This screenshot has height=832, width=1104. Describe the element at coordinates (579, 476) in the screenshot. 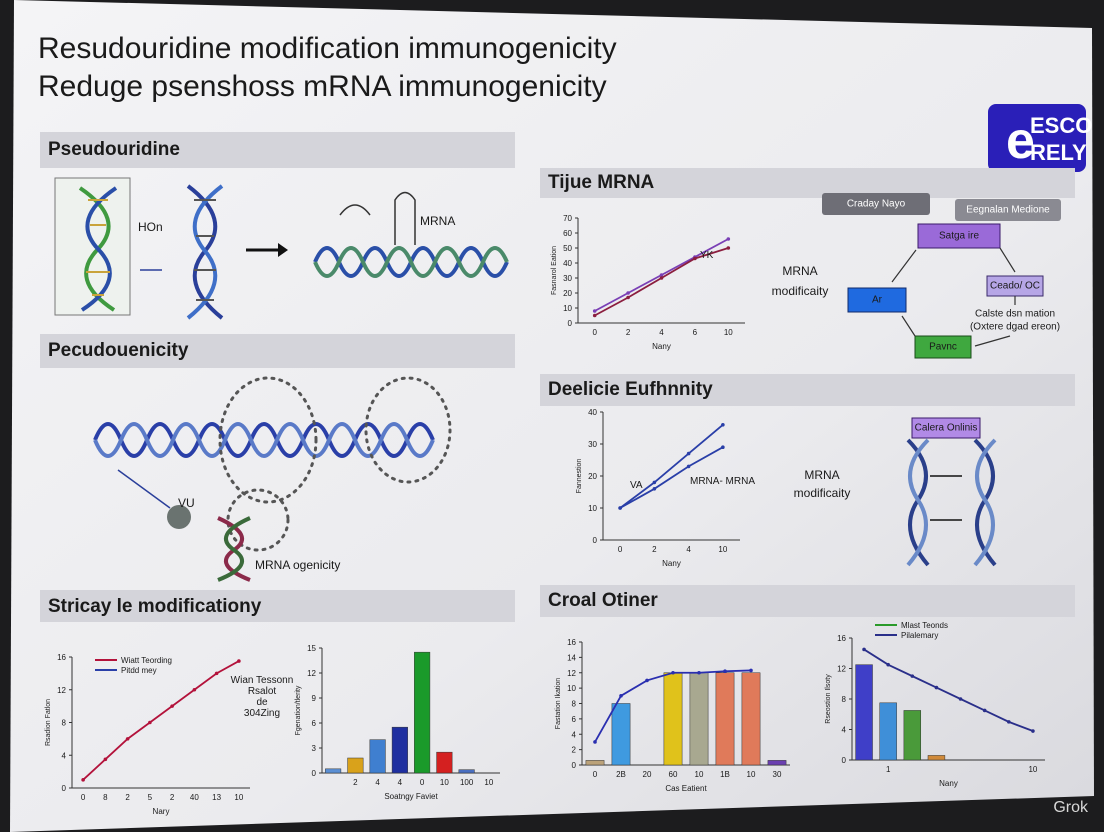

I see `y-axis-label: Fannestion` at that location.